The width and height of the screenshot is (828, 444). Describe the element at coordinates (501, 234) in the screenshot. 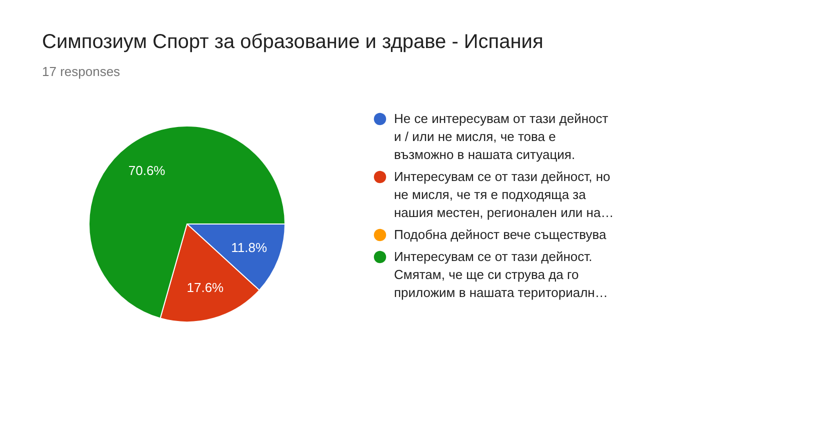

I see `legend-label: Подобна дейност вече съществува` at that location.